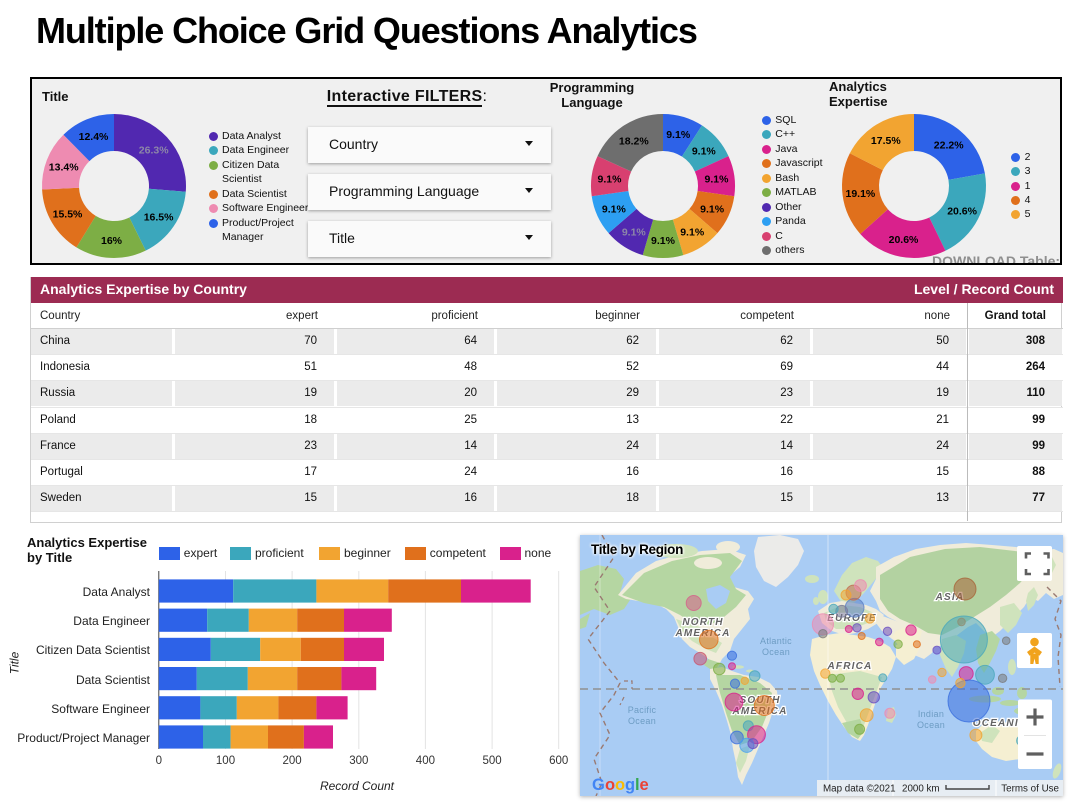 The height and width of the screenshot is (807, 1077). Describe the element at coordinates (598, 785) in the screenshot. I see `svg-text: G` at that location.